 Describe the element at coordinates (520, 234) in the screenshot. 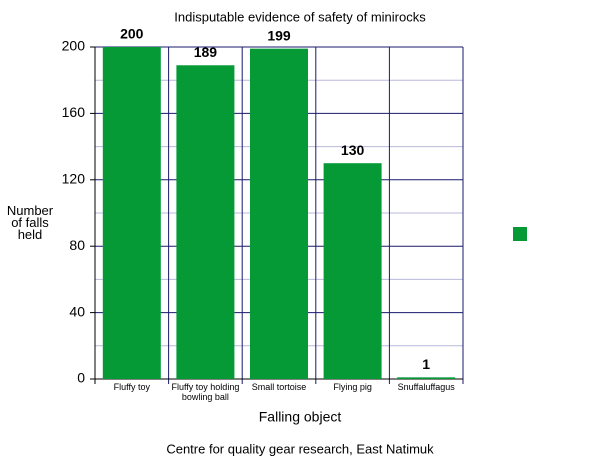

I see `legend-swatch` at that location.